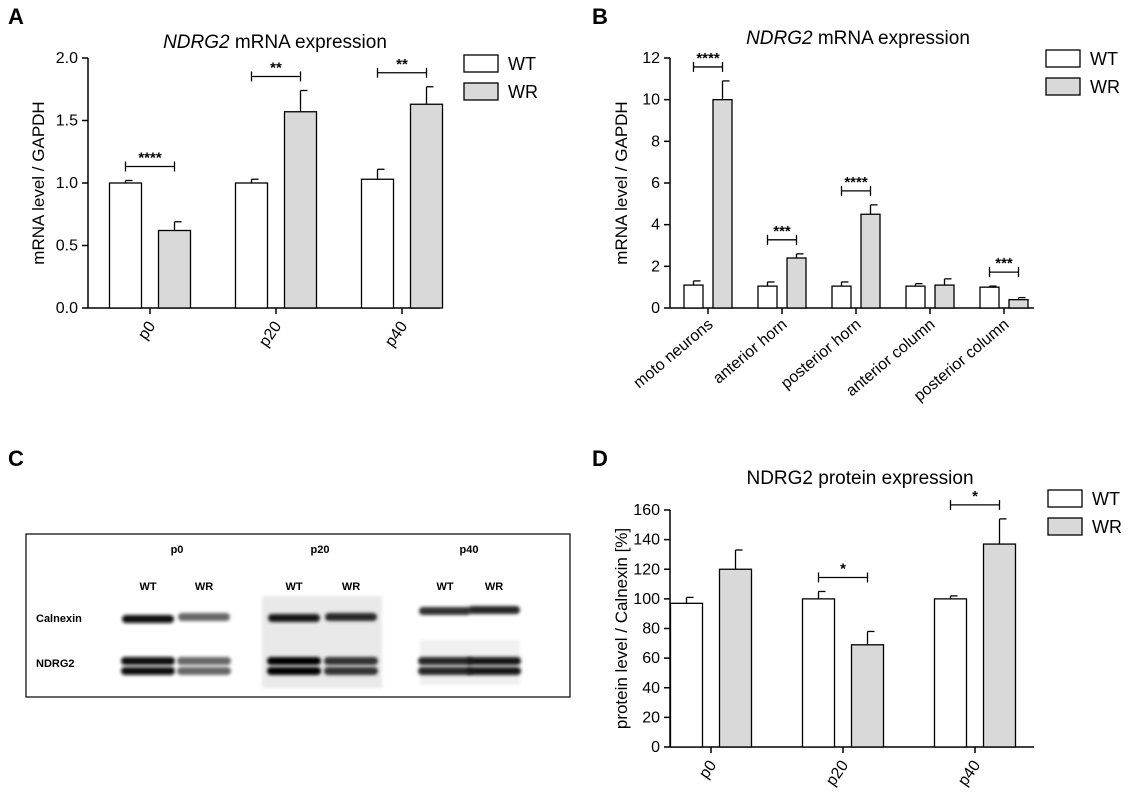 This screenshot has height=800, width=1130. What do you see at coordinates (147, 330) in the screenshot?
I see `x-tick-label: p0` at bounding box center [147, 330].